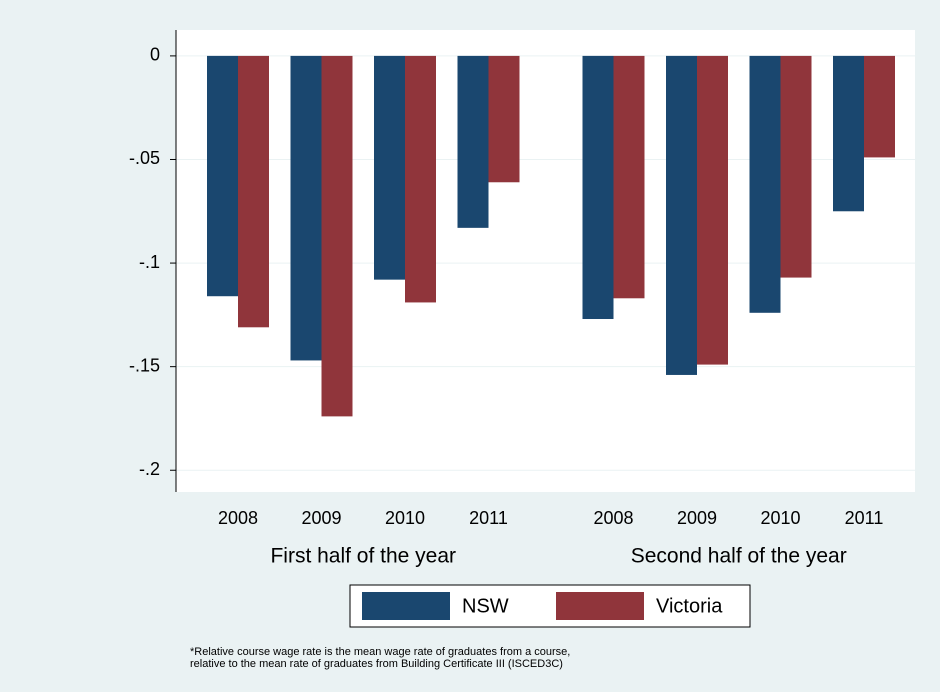 The width and height of the screenshot is (940, 692). I want to click on group-label: Second half of the year, so click(739, 556).